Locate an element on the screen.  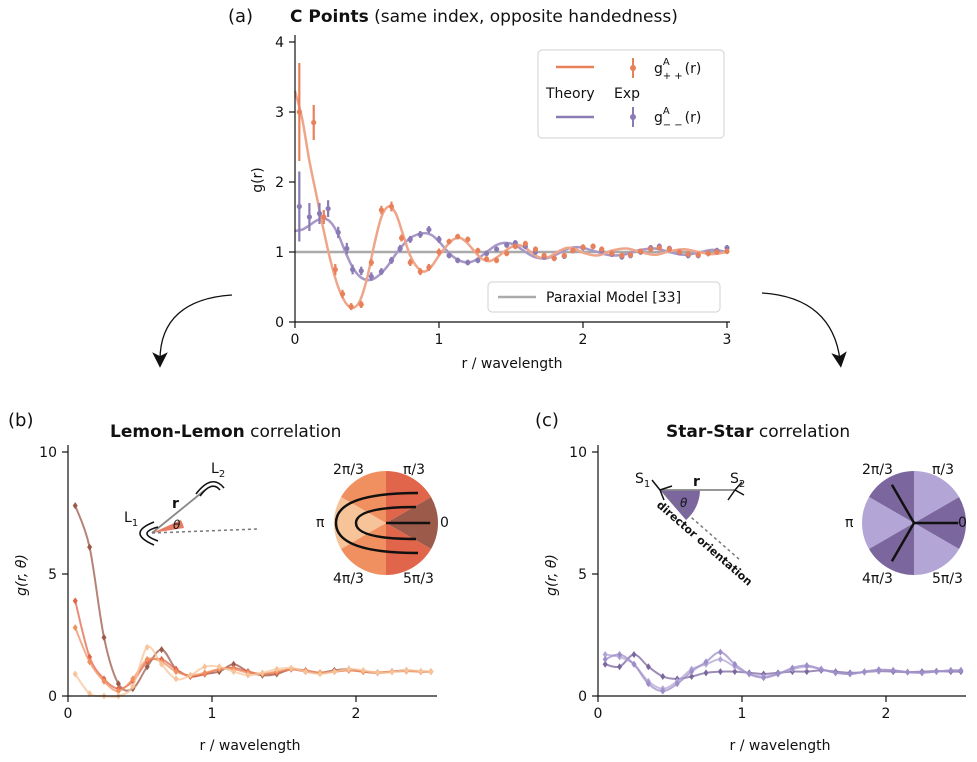
panel-a-ytick-label: 2 is located at coordinates (279, 183).